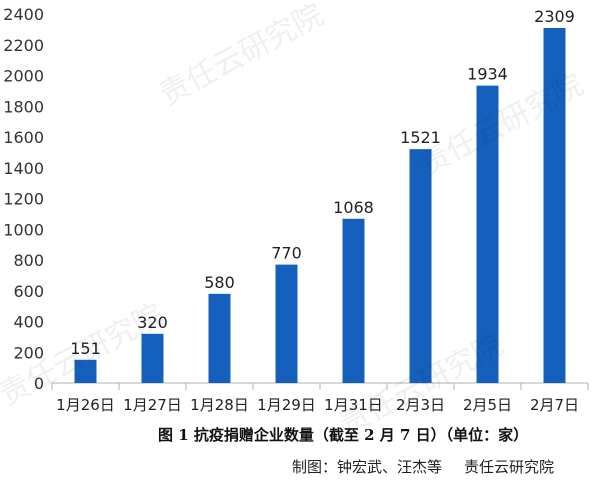  What do you see at coordinates (487, 405) in the screenshot?
I see `x-tick-label: 2月5日` at bounding box center [487, 405].